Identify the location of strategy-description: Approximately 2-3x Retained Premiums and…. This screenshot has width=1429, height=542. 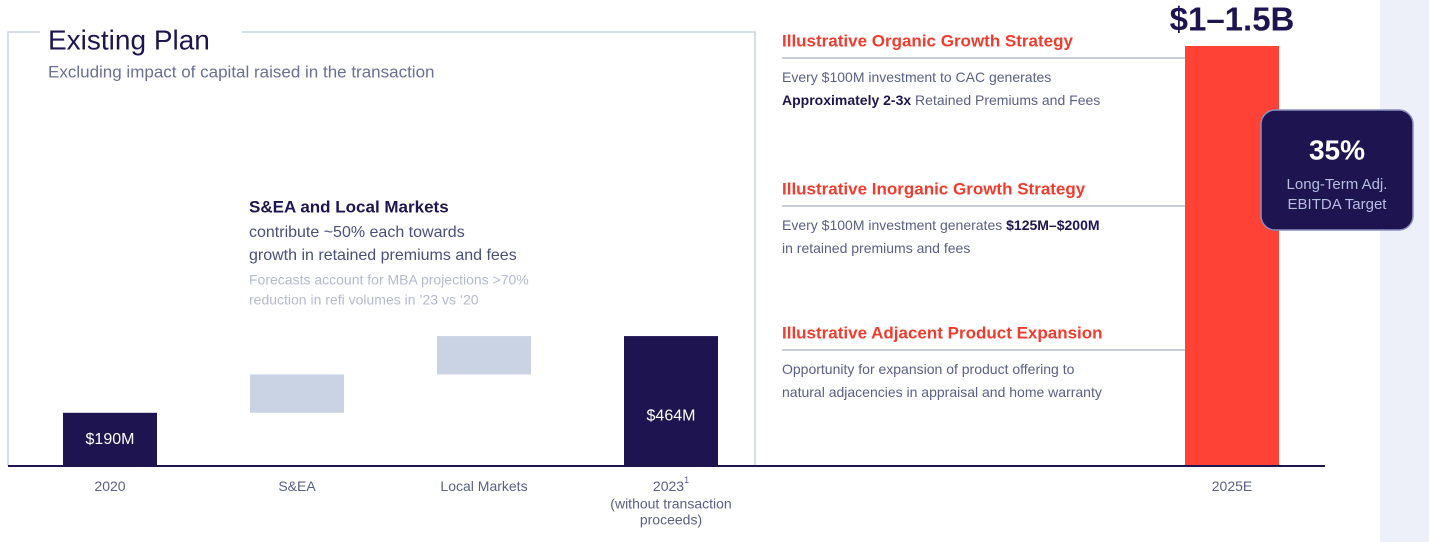
(941, 100).